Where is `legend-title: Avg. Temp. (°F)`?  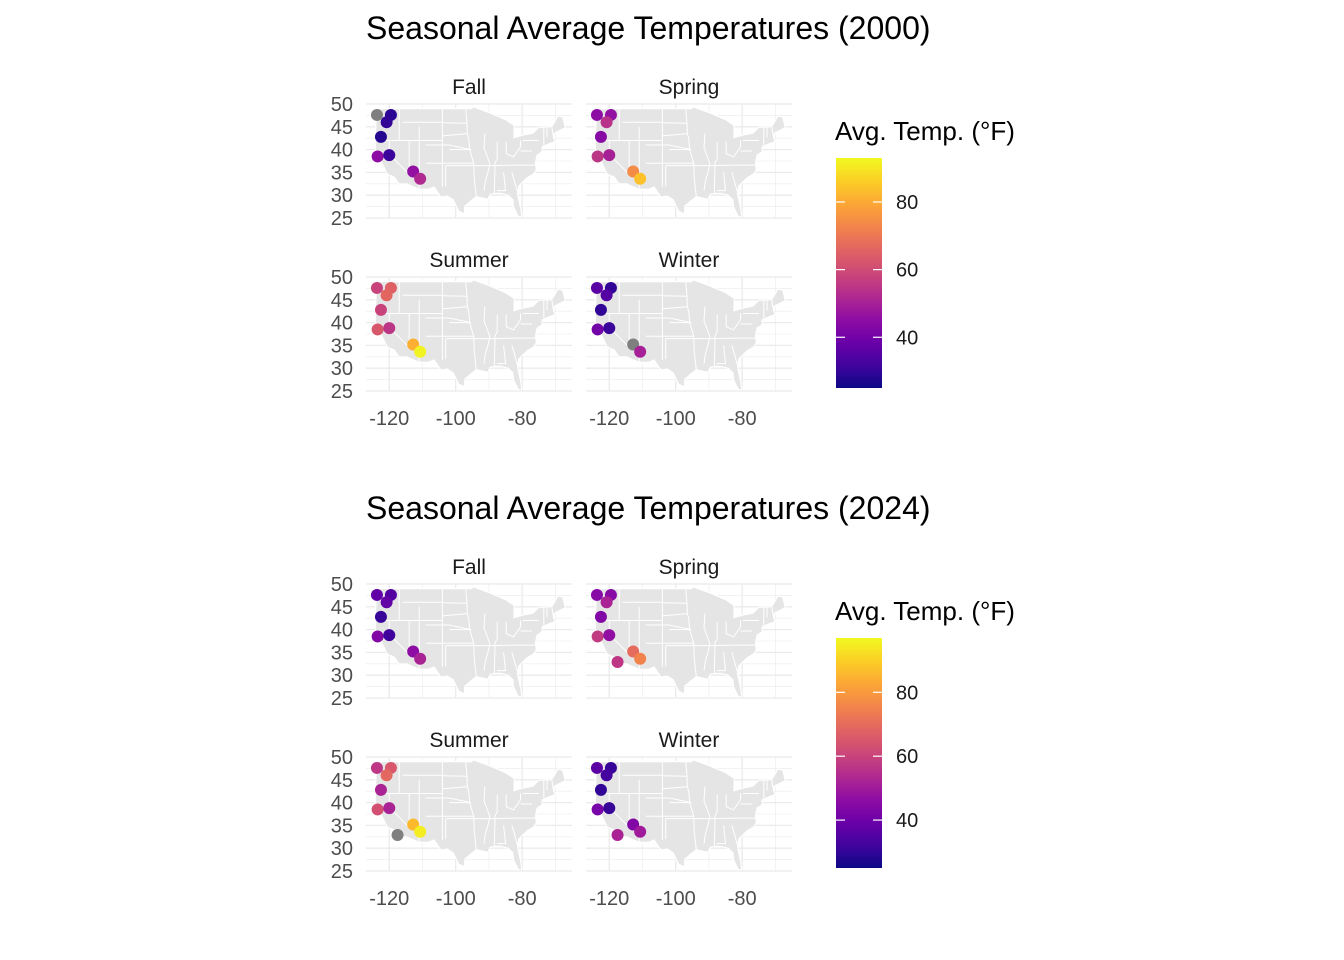 legend-title: Avg. Temp. (°F) is located at coordinates (925, 131).